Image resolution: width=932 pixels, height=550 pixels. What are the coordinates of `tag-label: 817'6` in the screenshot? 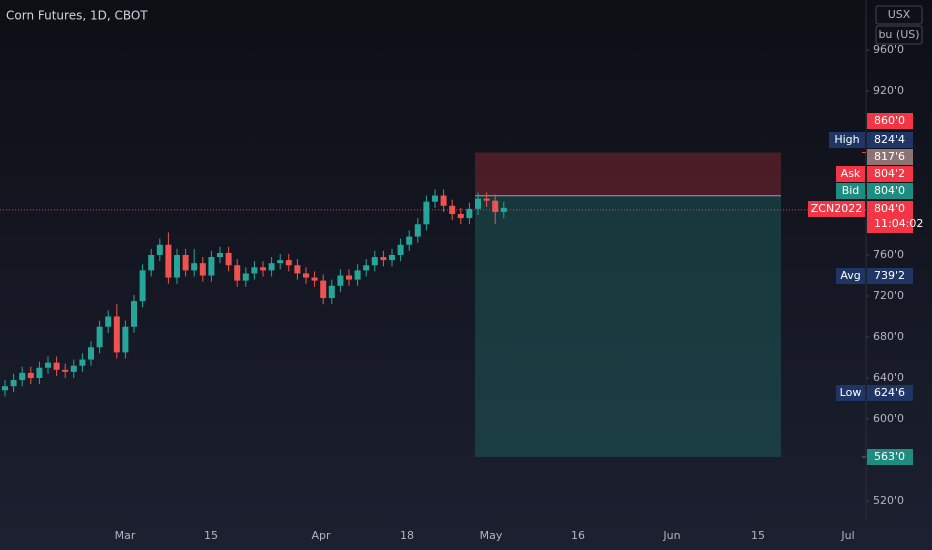 It's located at (889, 156).